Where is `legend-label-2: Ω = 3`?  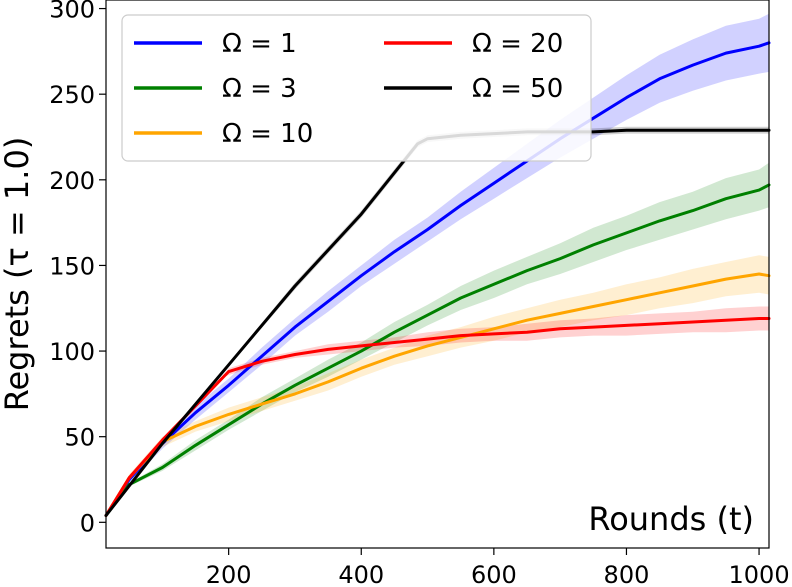
legend-label-2: Ω = 3 is located at coordinates (259, 89).